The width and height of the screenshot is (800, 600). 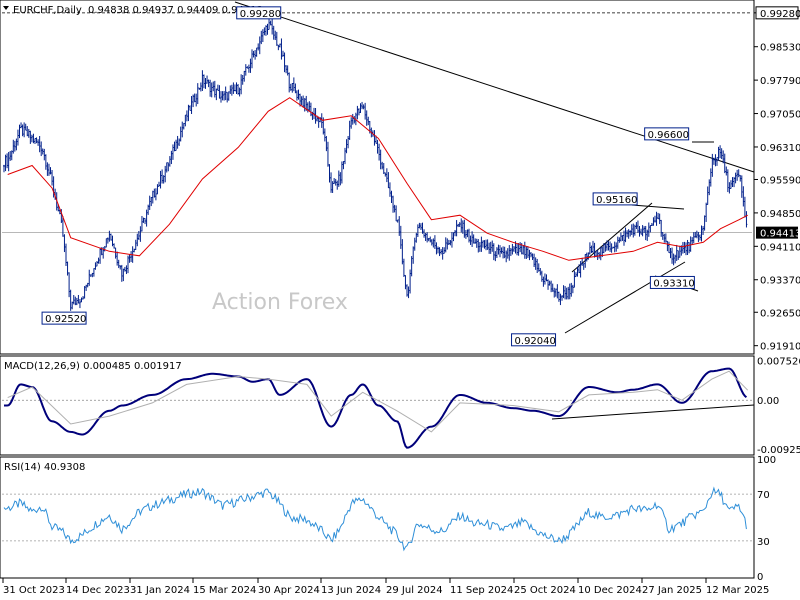 What do you see at coordinates (778, 450) in the screenshot?
I see `macd-tick-label: -0.009252` at bounding box center [778, 450].